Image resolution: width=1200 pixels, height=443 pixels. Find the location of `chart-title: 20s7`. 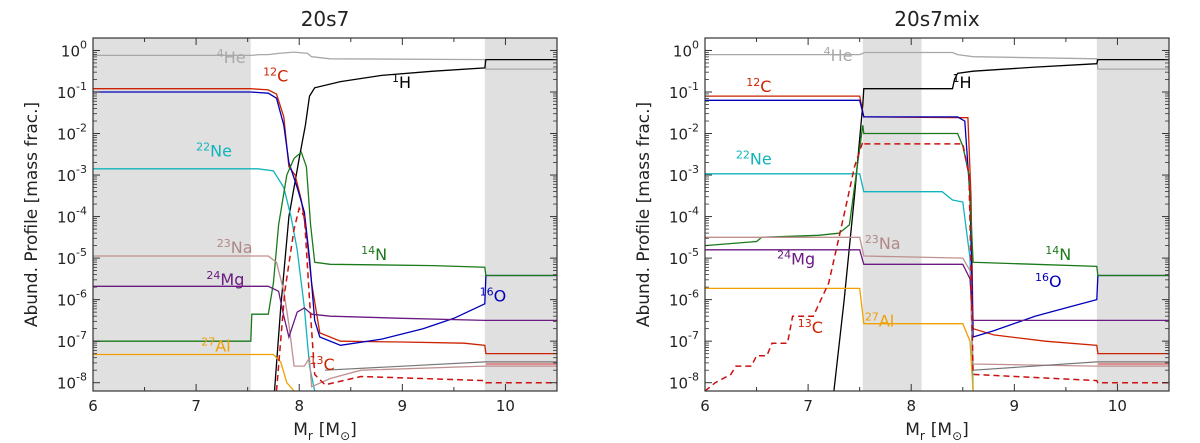

chart-title: 20s7 is located at coordinates (325, 19).